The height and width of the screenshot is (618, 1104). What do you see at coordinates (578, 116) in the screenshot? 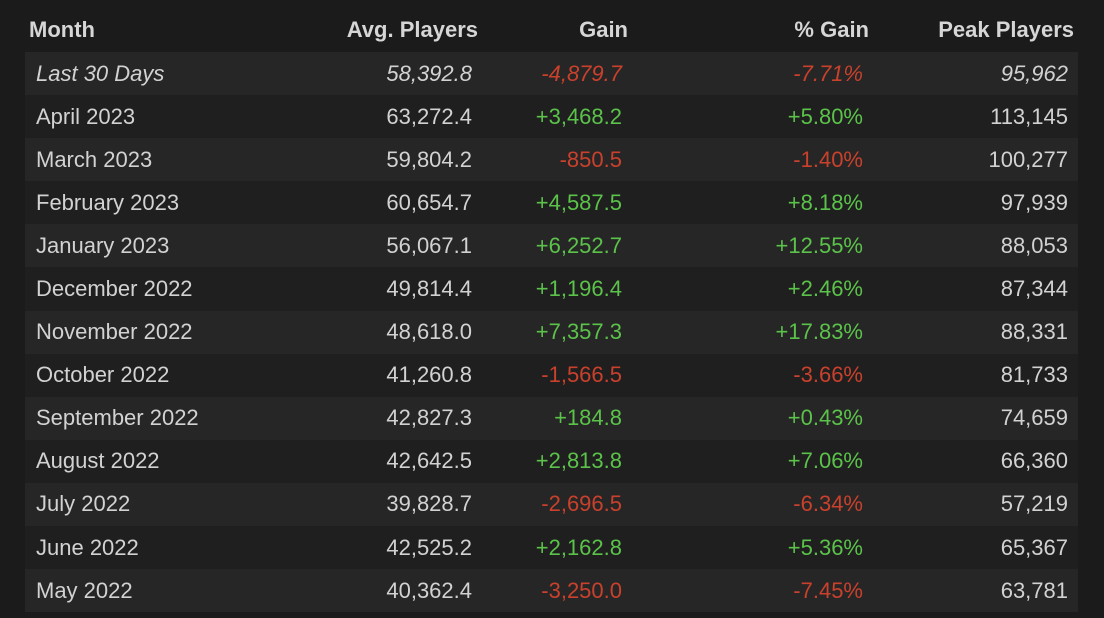
I see `table-cell: +3,468.2` at bounding box center [578, 116].